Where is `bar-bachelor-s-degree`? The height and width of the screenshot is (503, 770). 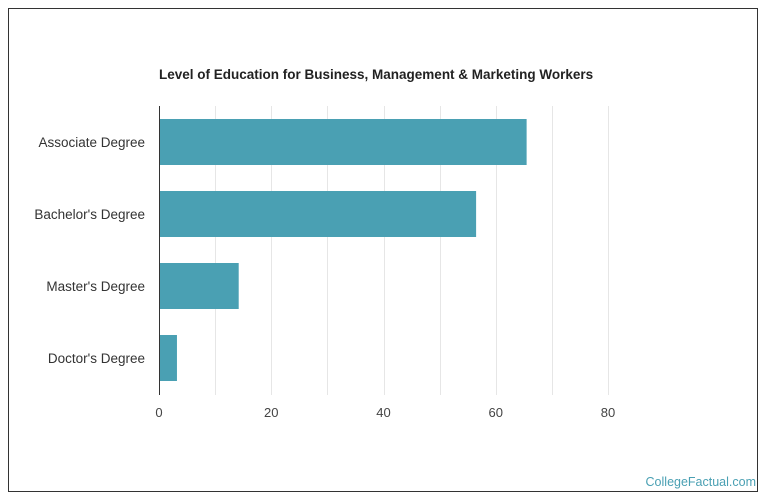 bar-bachelor-s-degree is located at coordinates (318, 214).